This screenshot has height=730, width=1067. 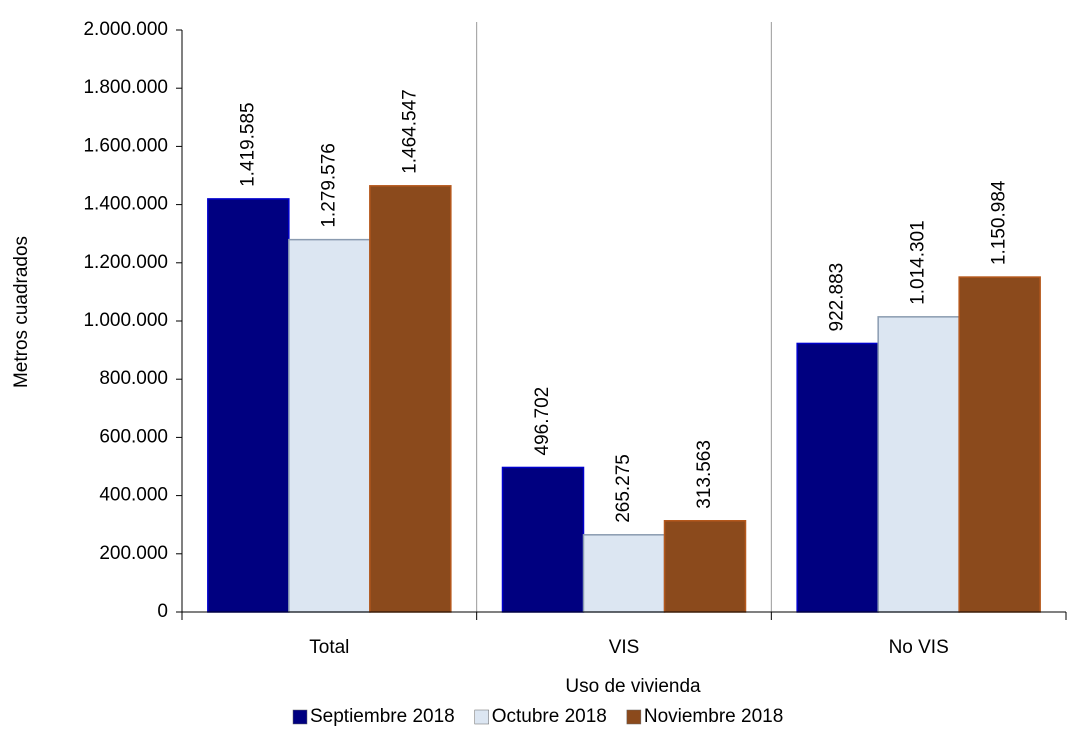 I want to click on data-label: 1.279.576, so click(x=328, y=185).